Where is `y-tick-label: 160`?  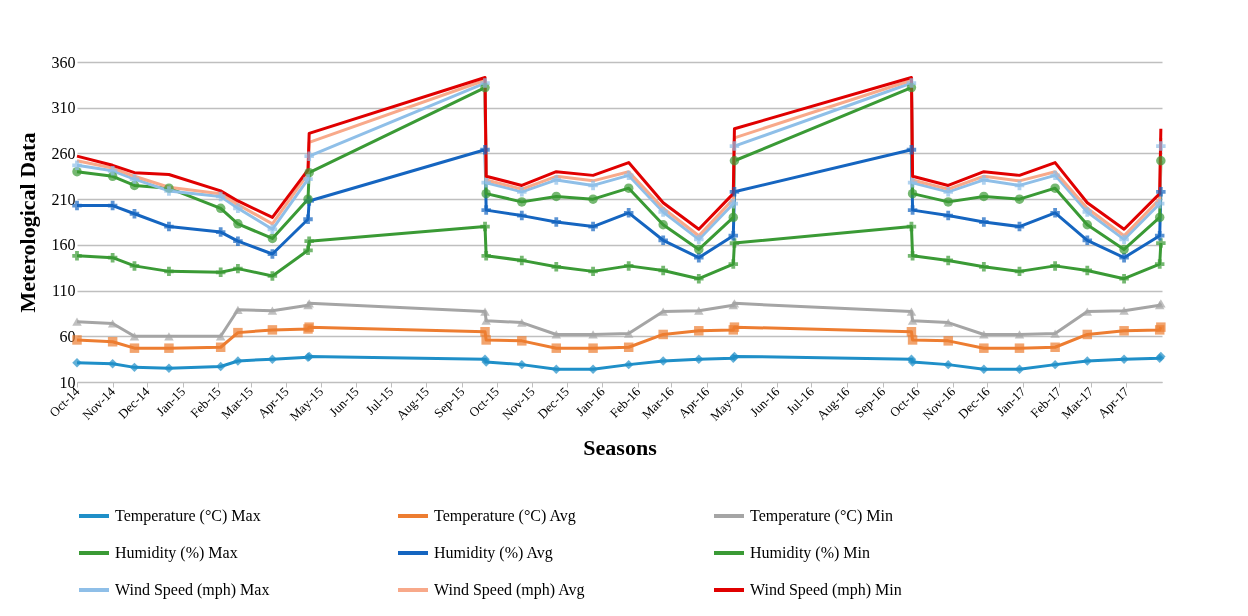
y-tick-label: 160 is located at coordinates (63, 245).